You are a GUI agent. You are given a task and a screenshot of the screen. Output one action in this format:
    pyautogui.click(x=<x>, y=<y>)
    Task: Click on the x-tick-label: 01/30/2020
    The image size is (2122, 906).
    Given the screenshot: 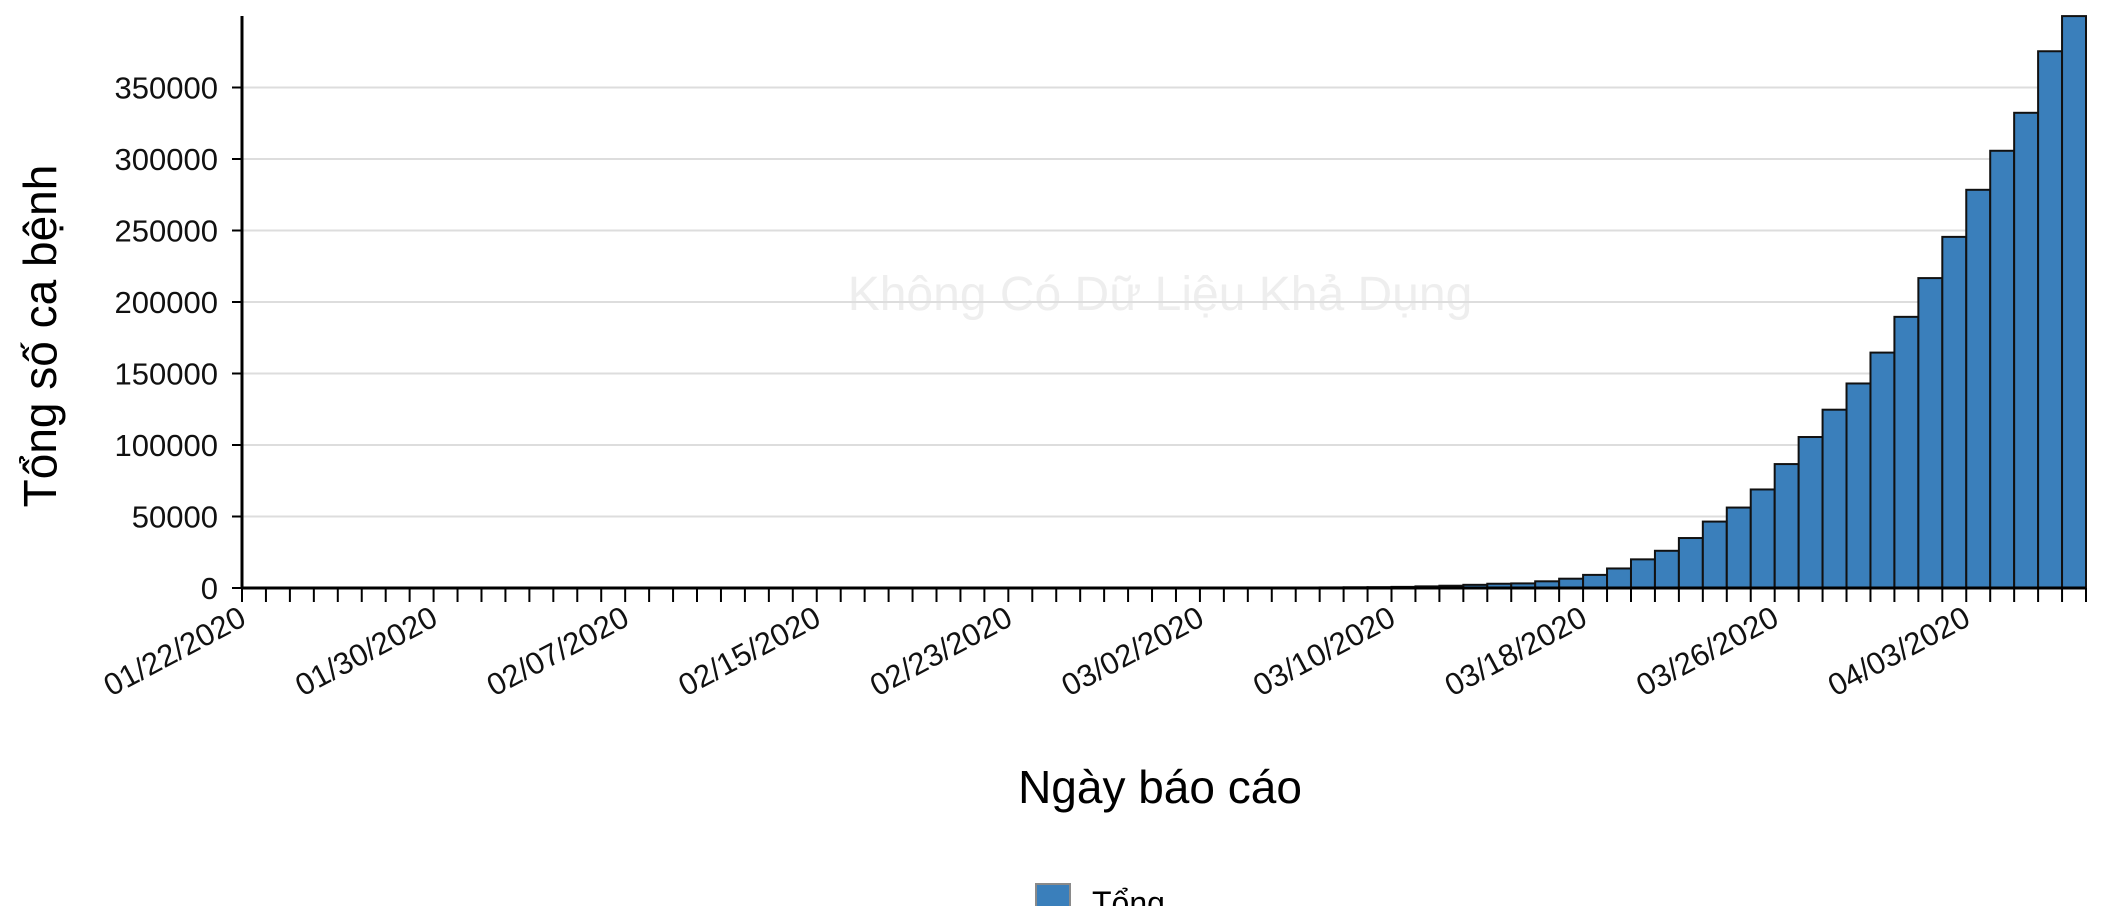 What is the action you would take?
    pyautogui.click(x=365, y=651)
    